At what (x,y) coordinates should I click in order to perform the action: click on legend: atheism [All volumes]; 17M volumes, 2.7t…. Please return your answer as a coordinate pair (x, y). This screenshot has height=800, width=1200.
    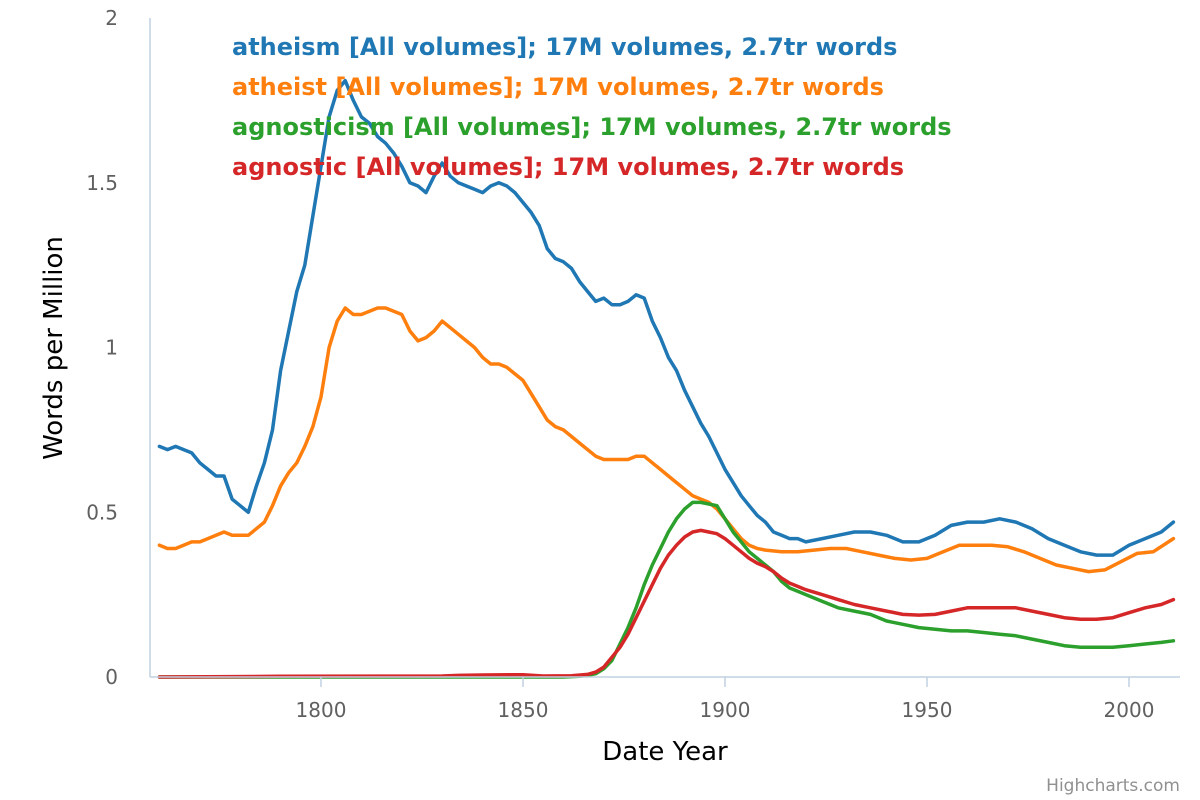
    Looking at the image, I should click on (592, 107).